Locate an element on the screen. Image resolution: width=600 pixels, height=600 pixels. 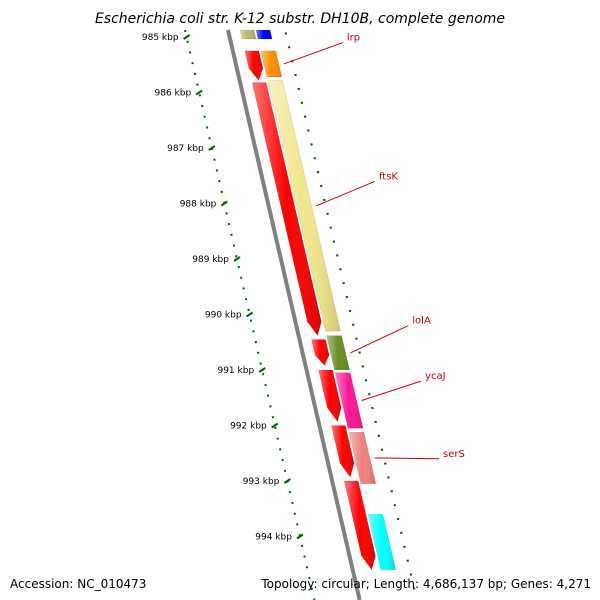
tick-label: 993 kbp is located at coordinates (261, 482).